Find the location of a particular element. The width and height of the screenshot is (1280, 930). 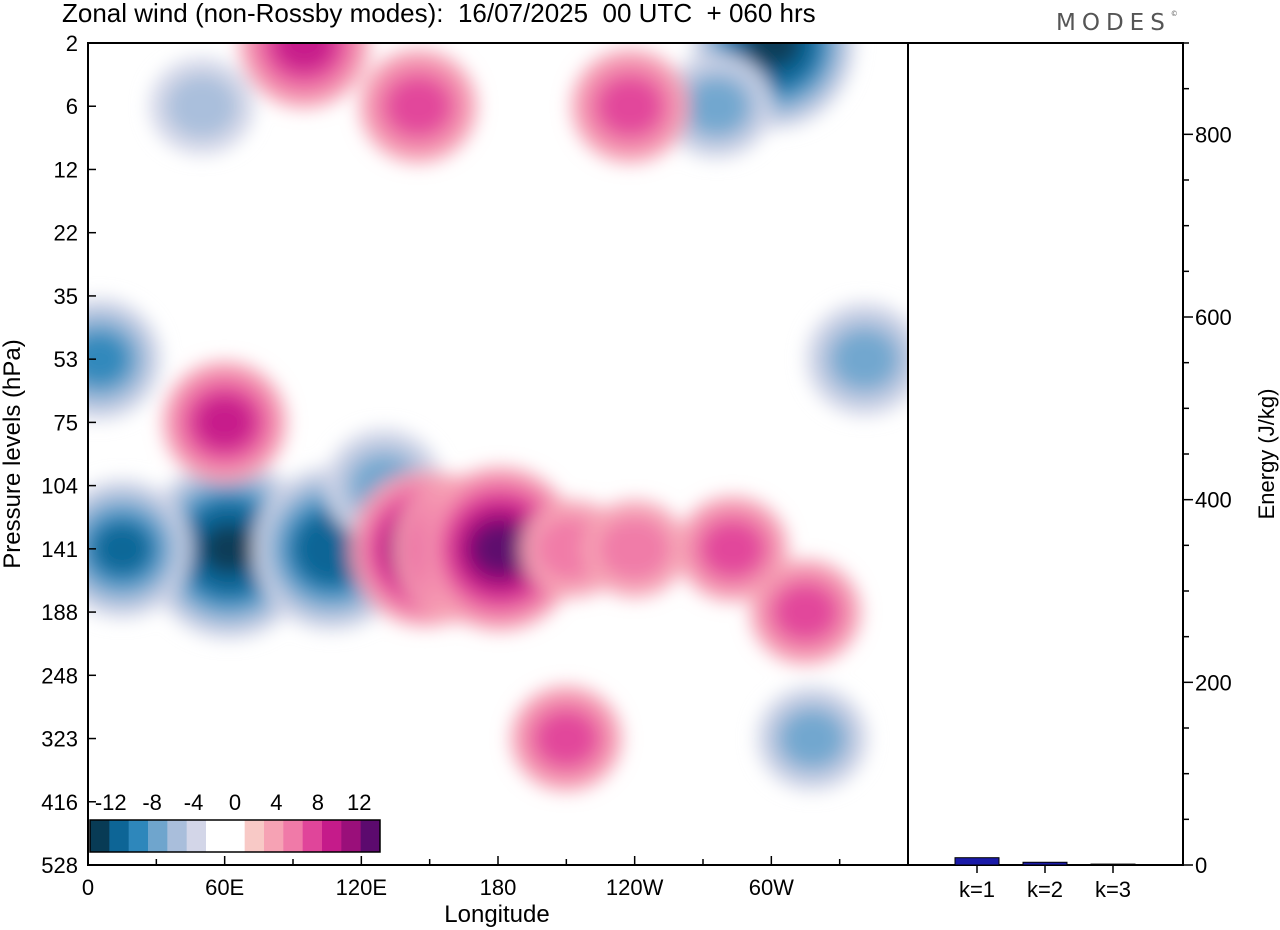

x-tick-label: 60E is located at coordinates (224, 887).